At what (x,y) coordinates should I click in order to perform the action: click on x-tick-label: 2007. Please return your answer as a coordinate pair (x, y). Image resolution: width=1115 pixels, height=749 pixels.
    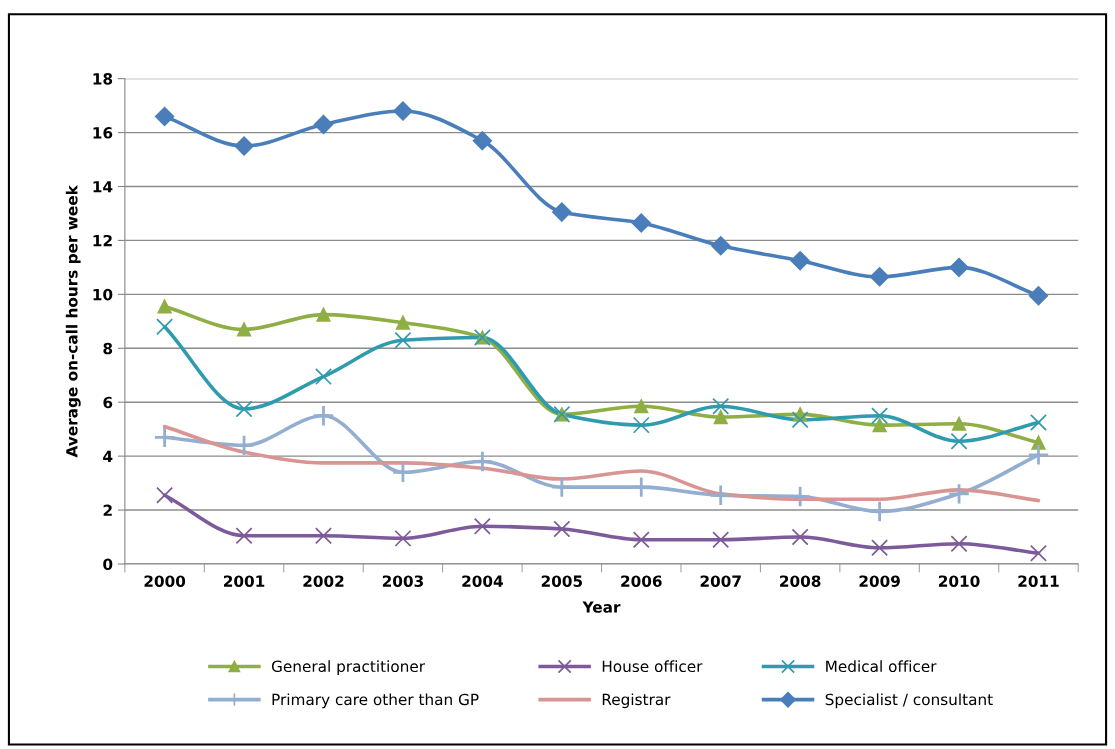
    Looking at the image, I should click on (720, 581).